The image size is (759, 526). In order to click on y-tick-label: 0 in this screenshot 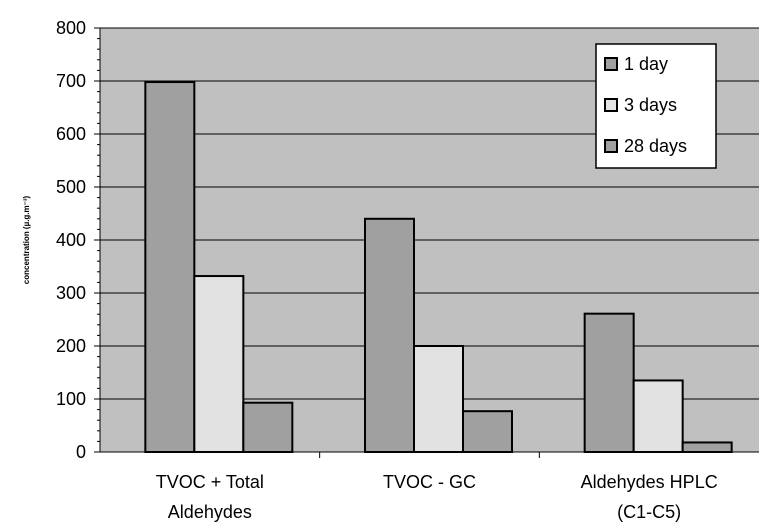, I will do `click(81, 452)`.